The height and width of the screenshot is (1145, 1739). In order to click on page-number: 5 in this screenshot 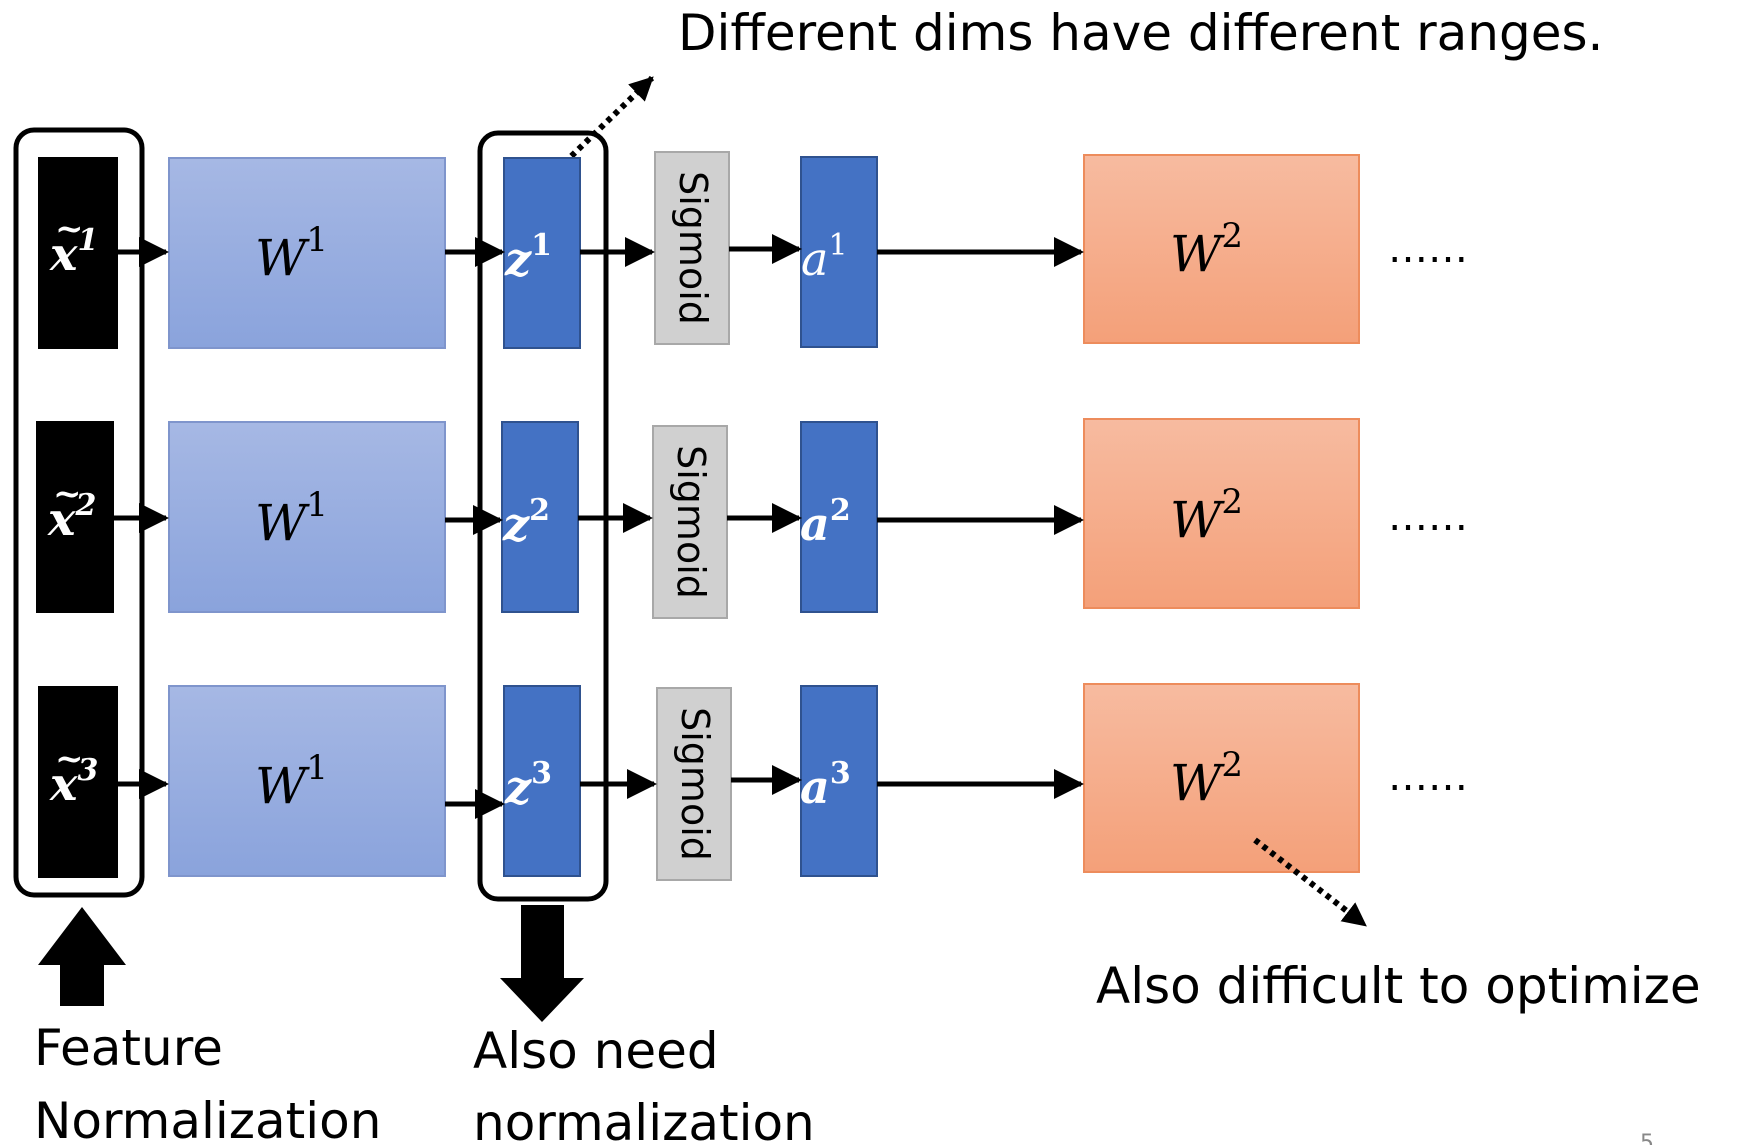, I will do `click(1647, 1138)`.